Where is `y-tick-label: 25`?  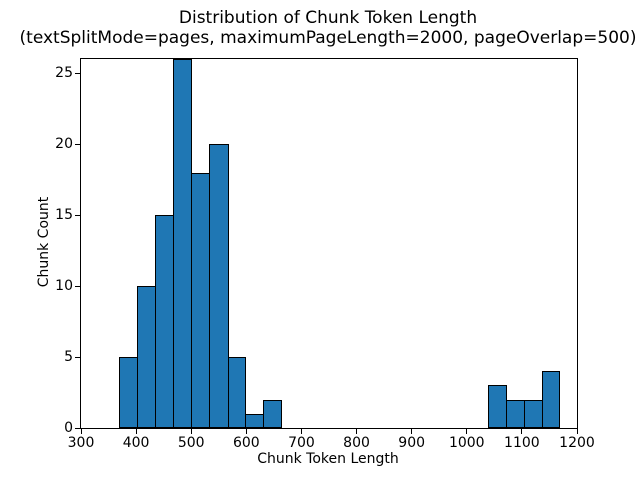
y-tick-label: 25 is located at coordinates (64, 73).